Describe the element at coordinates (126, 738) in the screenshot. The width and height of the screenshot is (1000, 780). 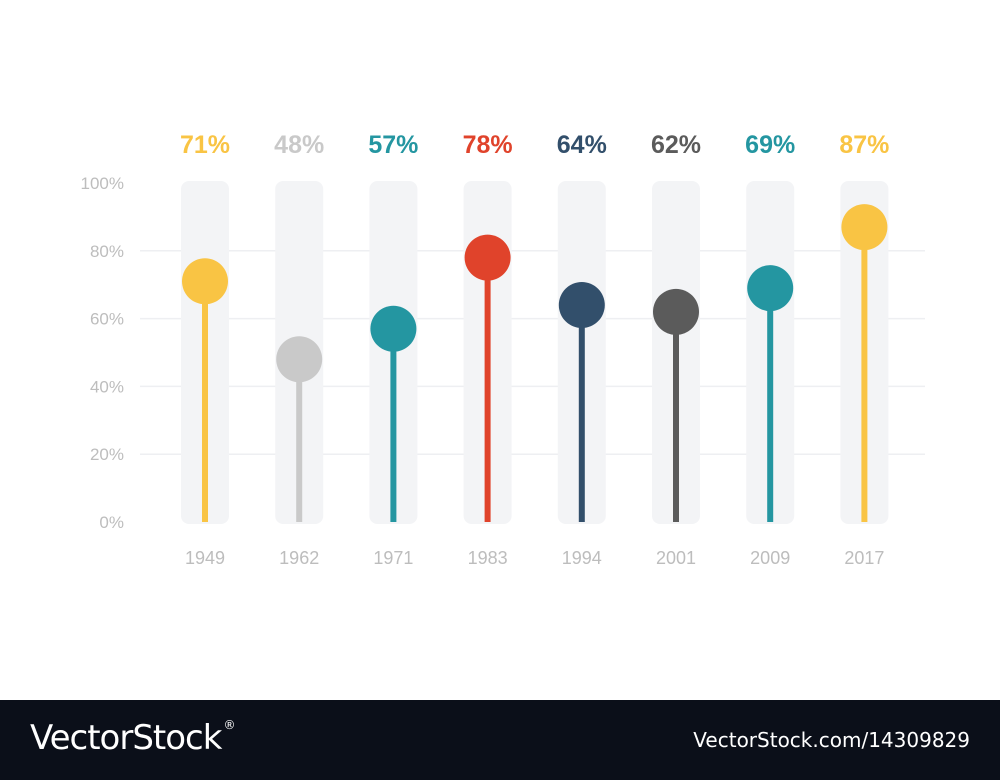
I see `brand-name: VectorStock` at that location.